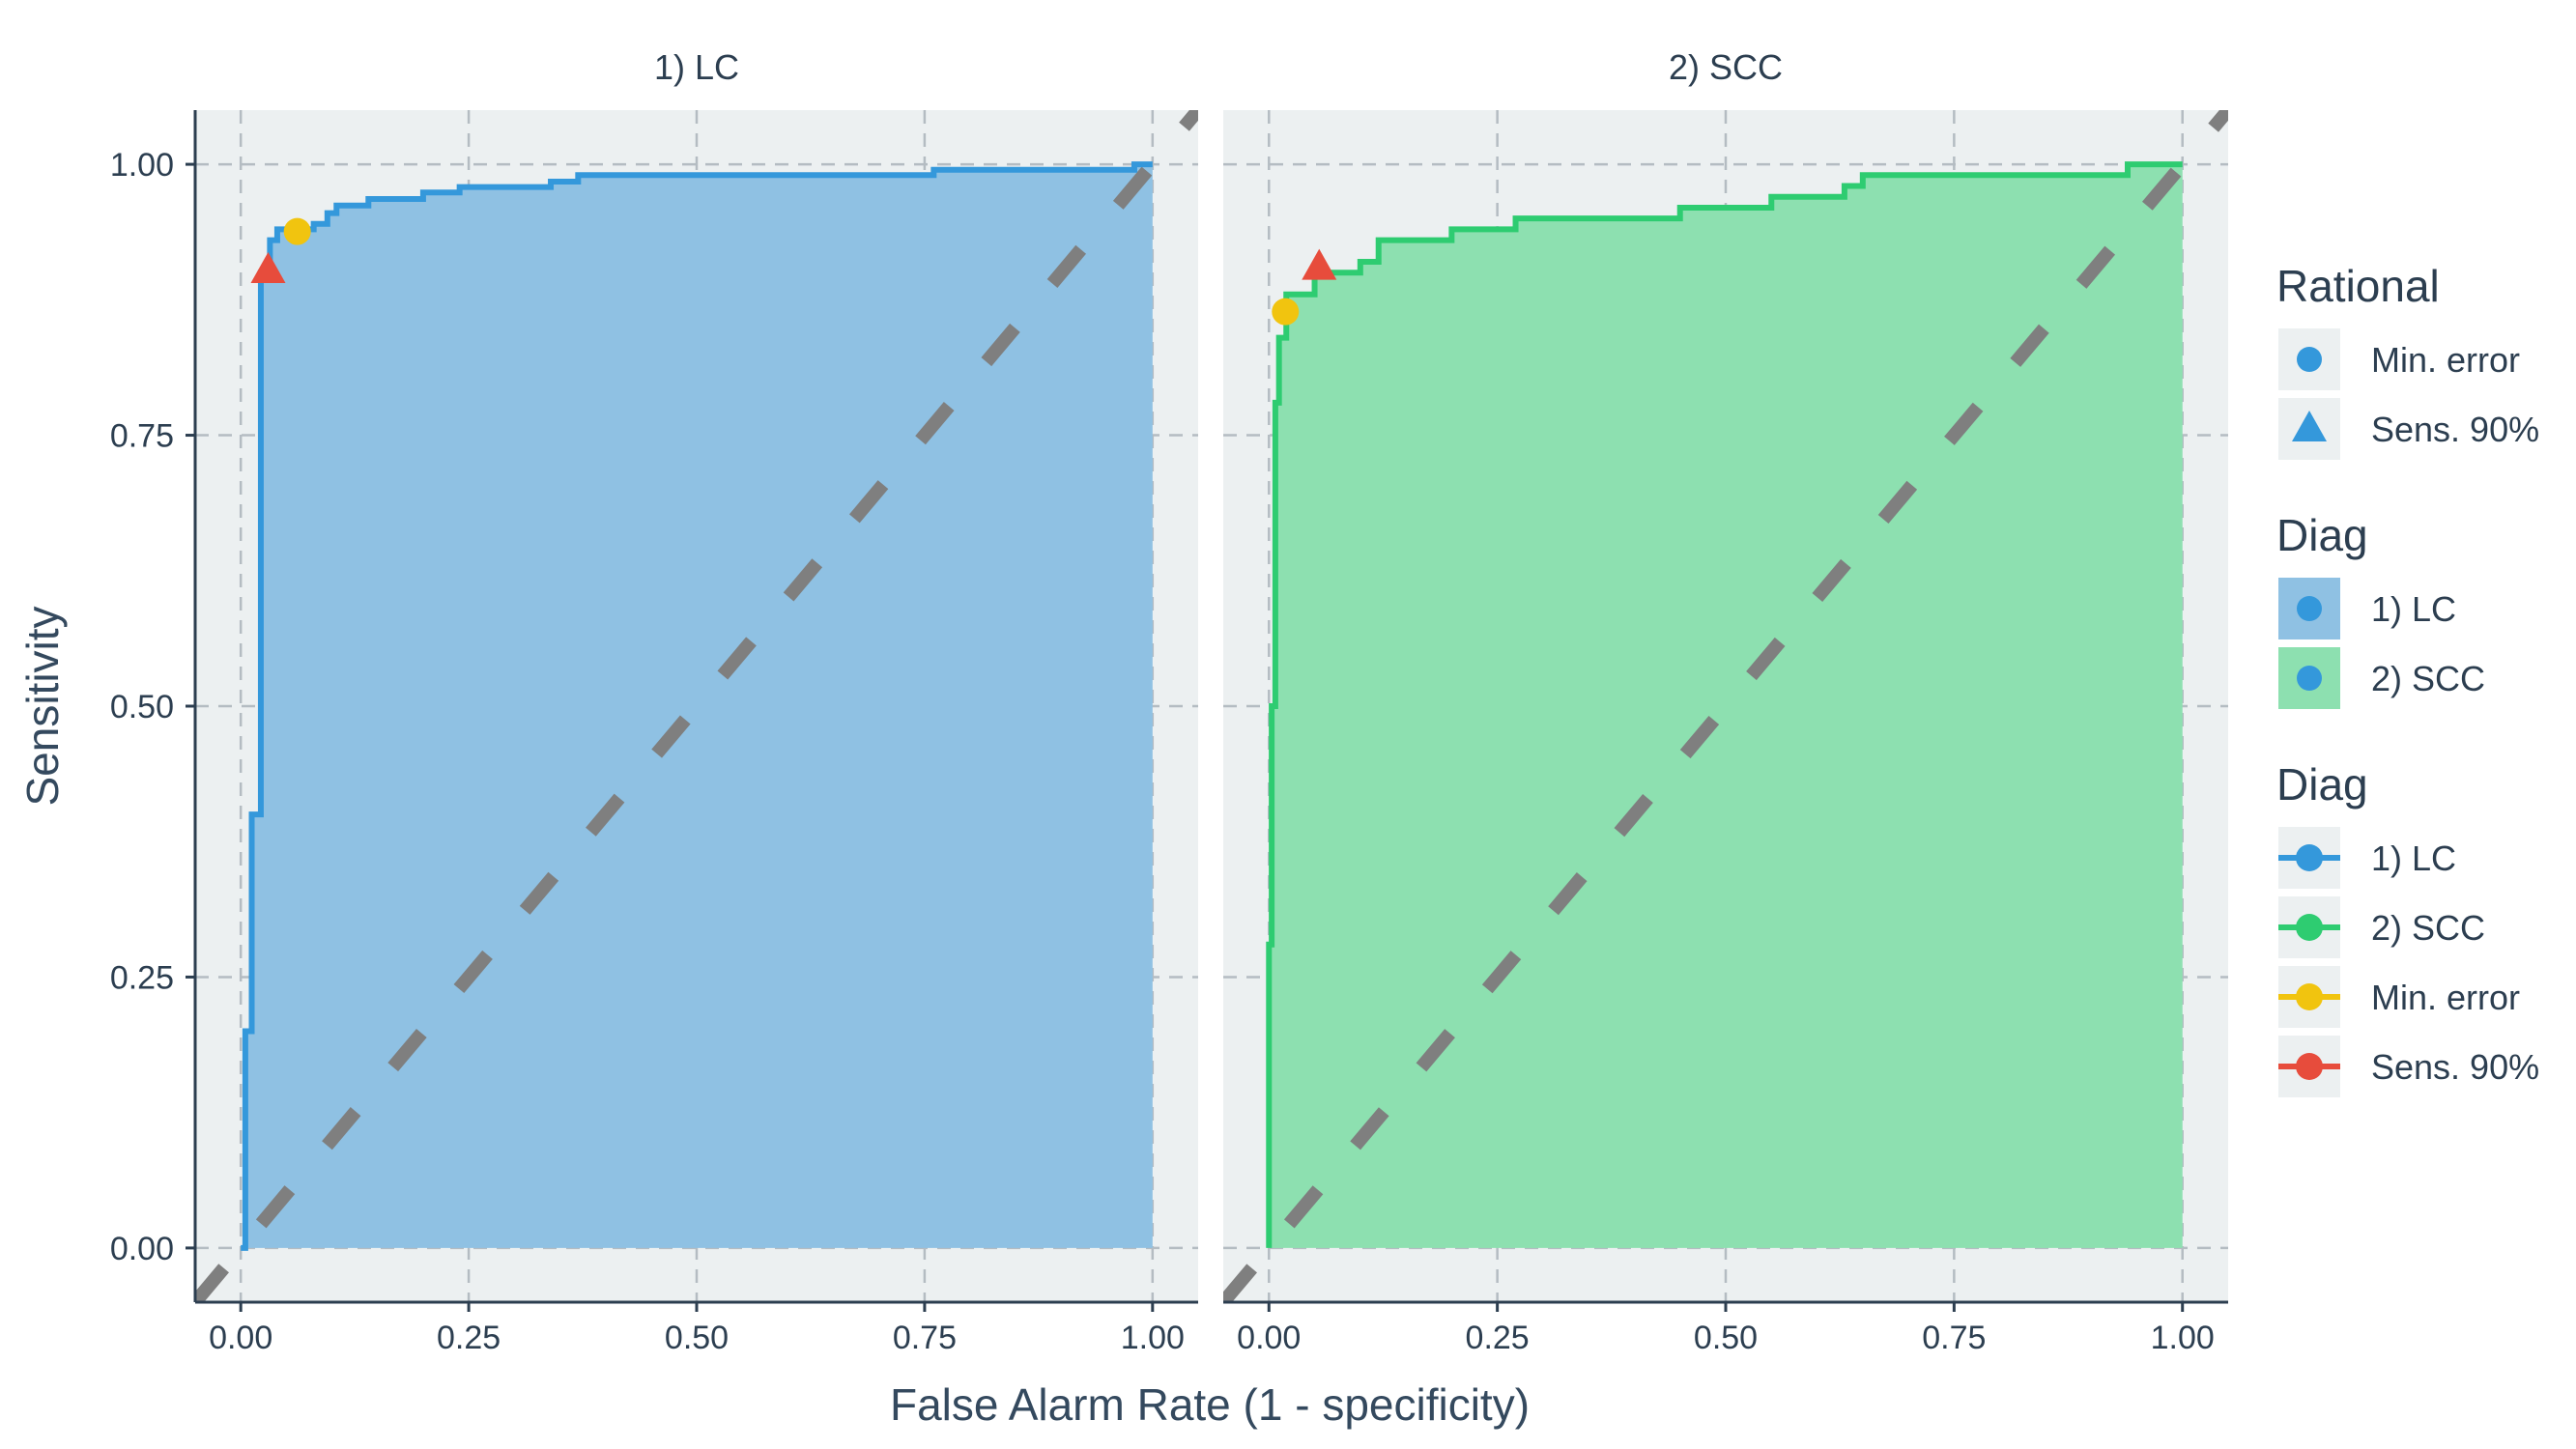  I want to click on y-tick-label: 0.25, so click(142, 977).